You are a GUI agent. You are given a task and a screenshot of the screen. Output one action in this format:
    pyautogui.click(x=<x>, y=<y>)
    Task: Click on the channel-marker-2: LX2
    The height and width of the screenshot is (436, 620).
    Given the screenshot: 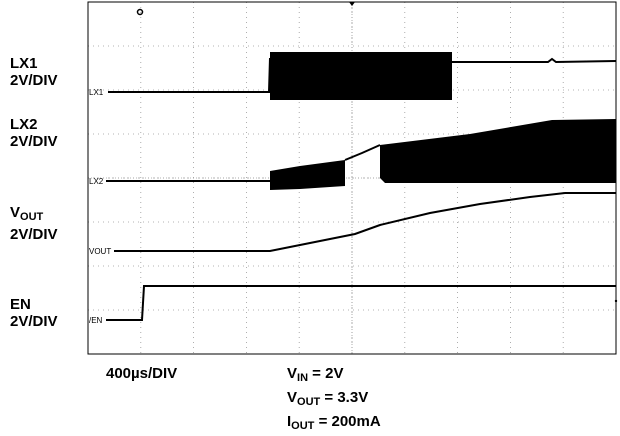 What is the action you would take?
    pyautogui.click(x=96, y=181)
    